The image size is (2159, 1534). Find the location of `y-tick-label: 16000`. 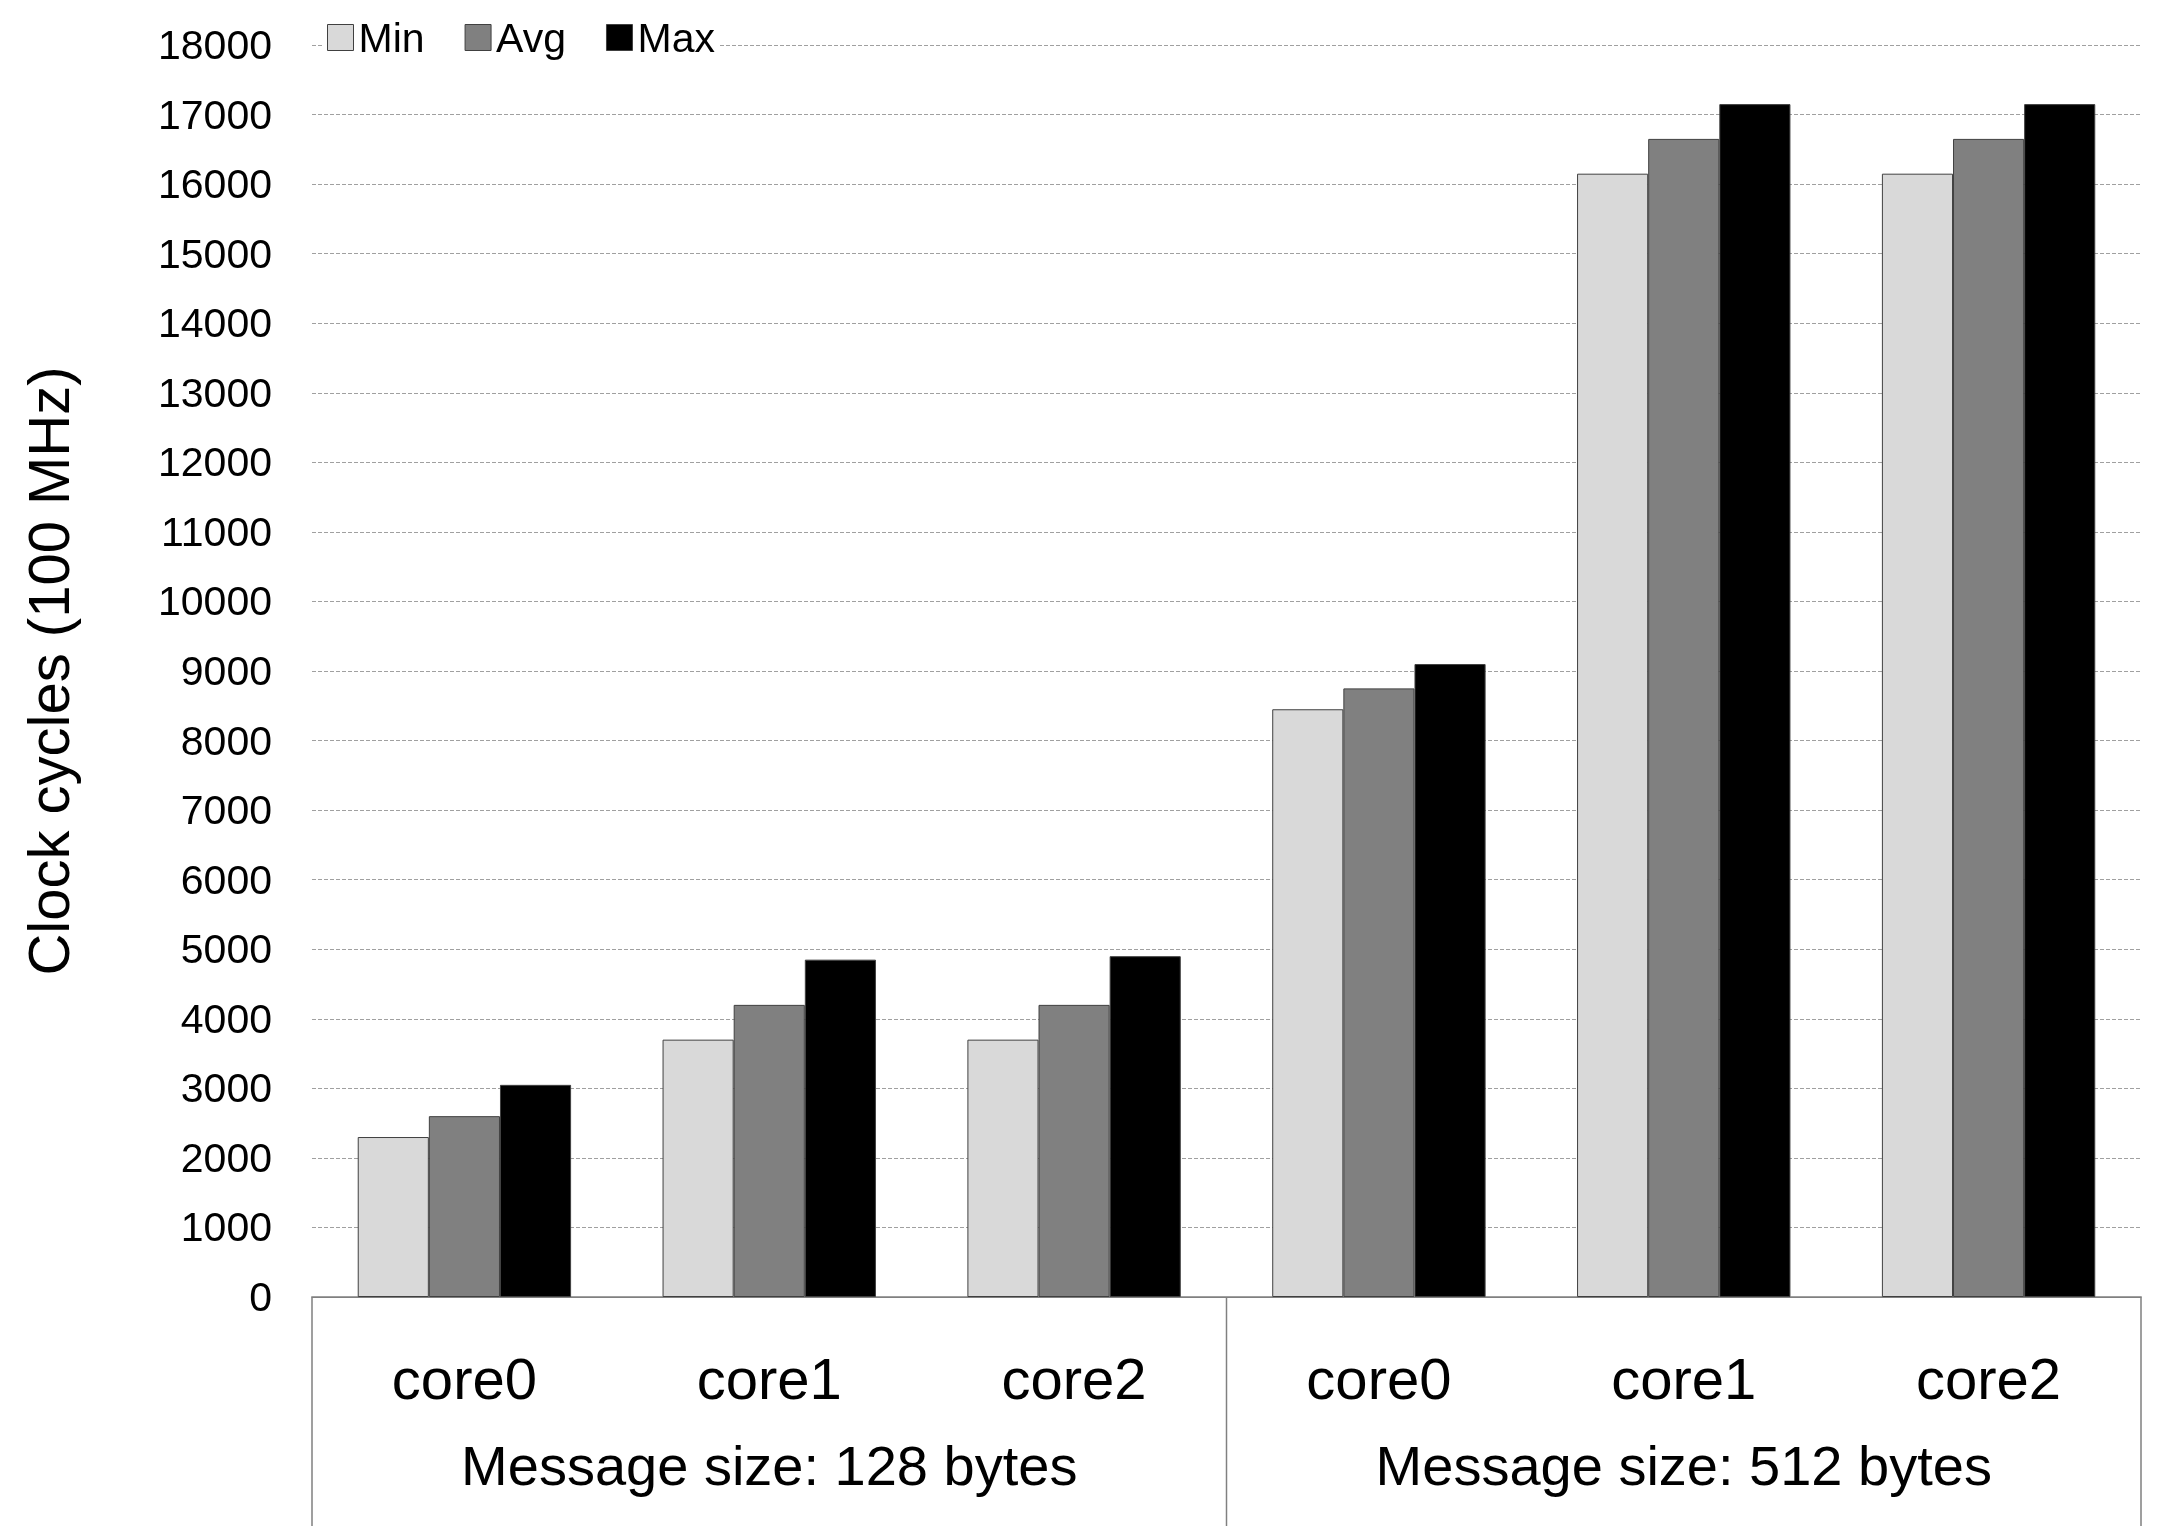

y-tick-label: 16000 is located at coordinates (214, 184).